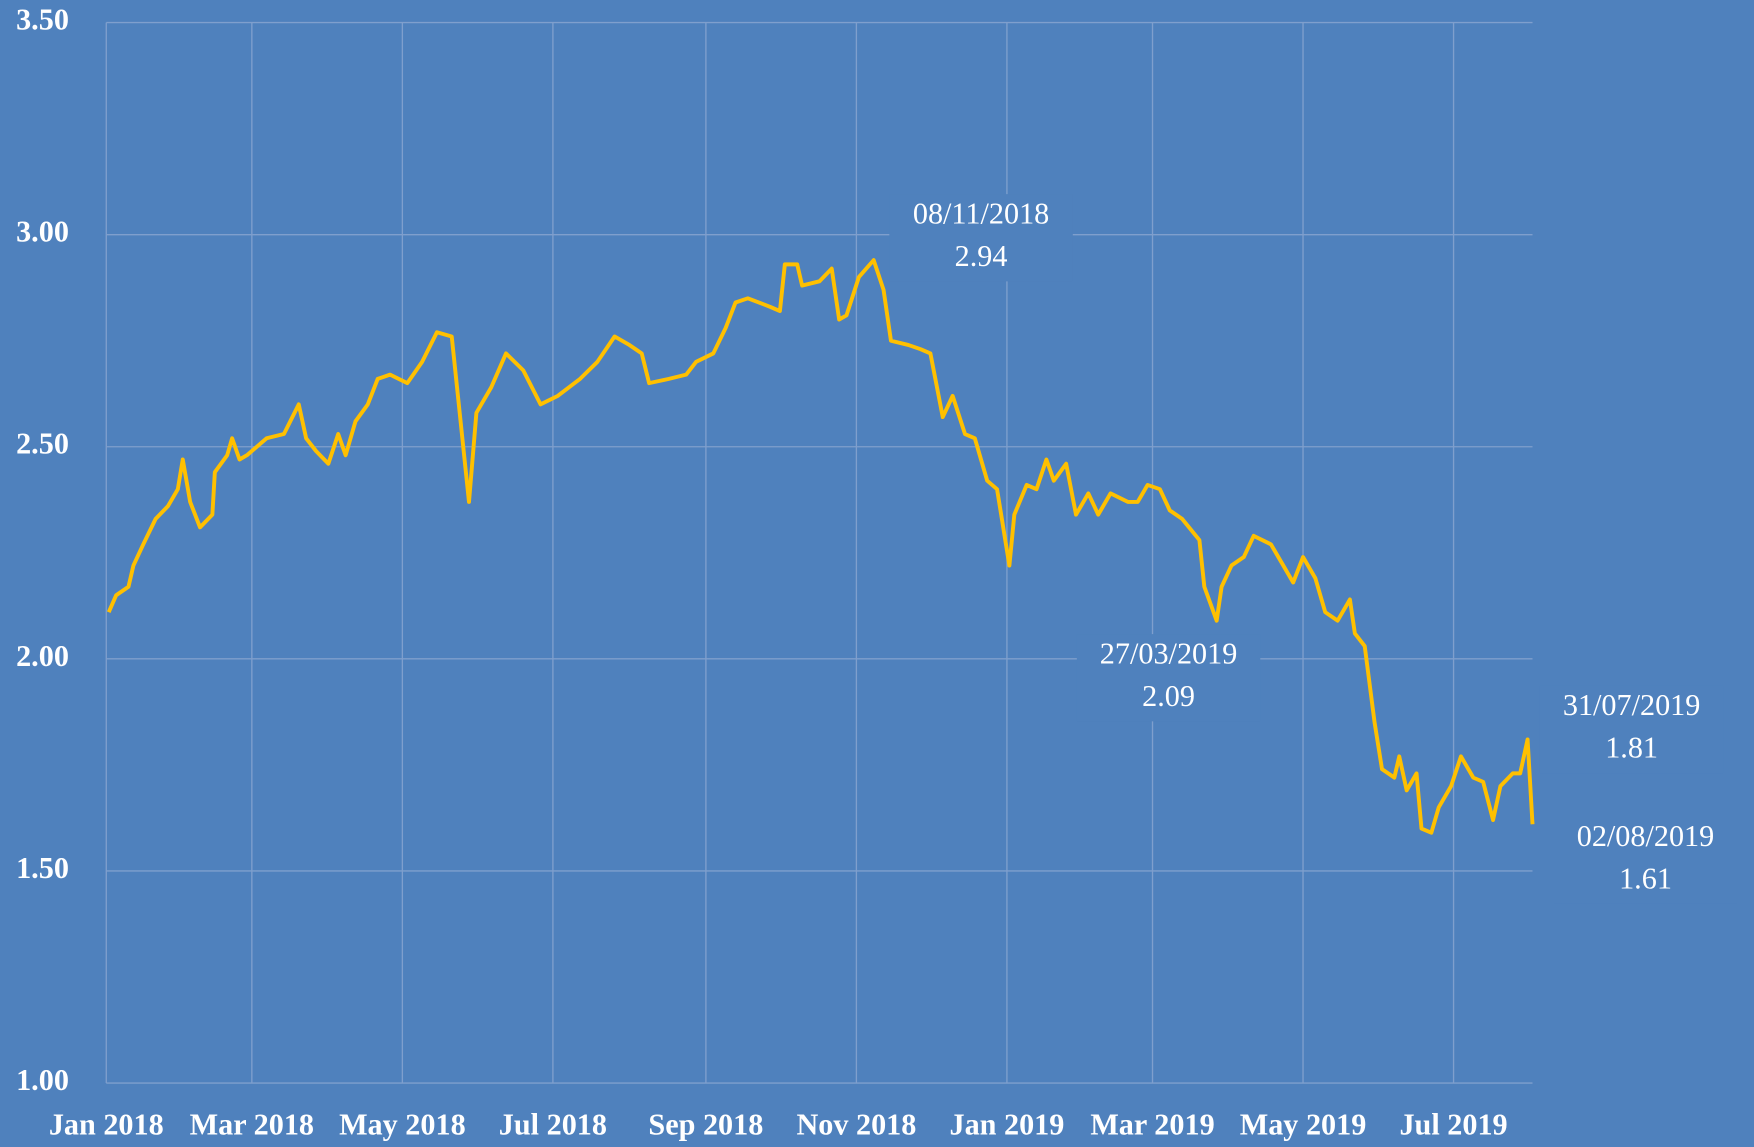 The width and height of the screenshot is (1754, 1147). Describe the element at coordinates (553, 1125) in the screenshot. I see `x-tick-label: Jul 2018` at that location.